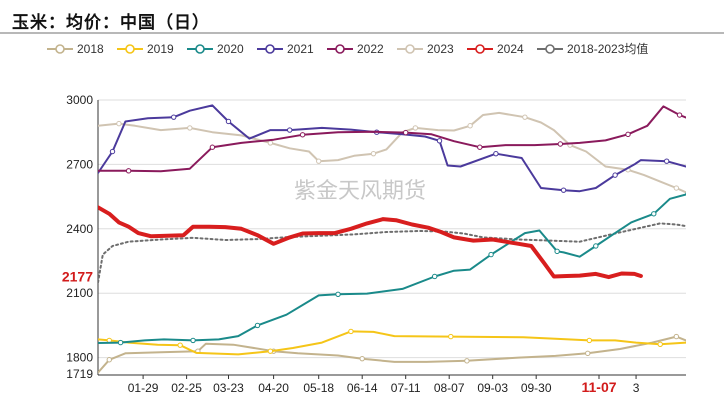  I want to click on x-tick-label: 3, so click(636, 388).